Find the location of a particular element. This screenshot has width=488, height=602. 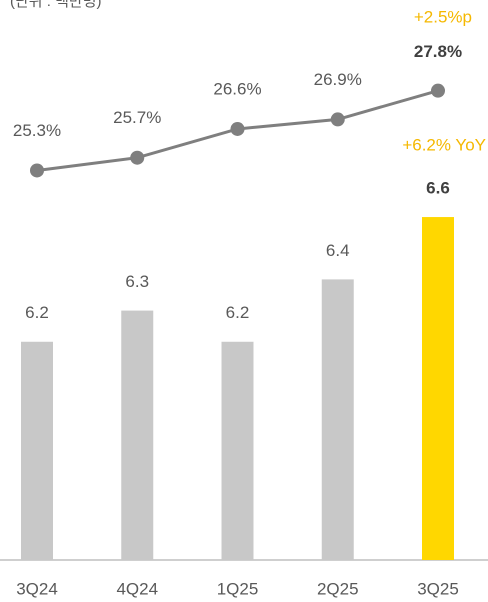

line-value-label: 25.7% is located at coordinates (137, 117).